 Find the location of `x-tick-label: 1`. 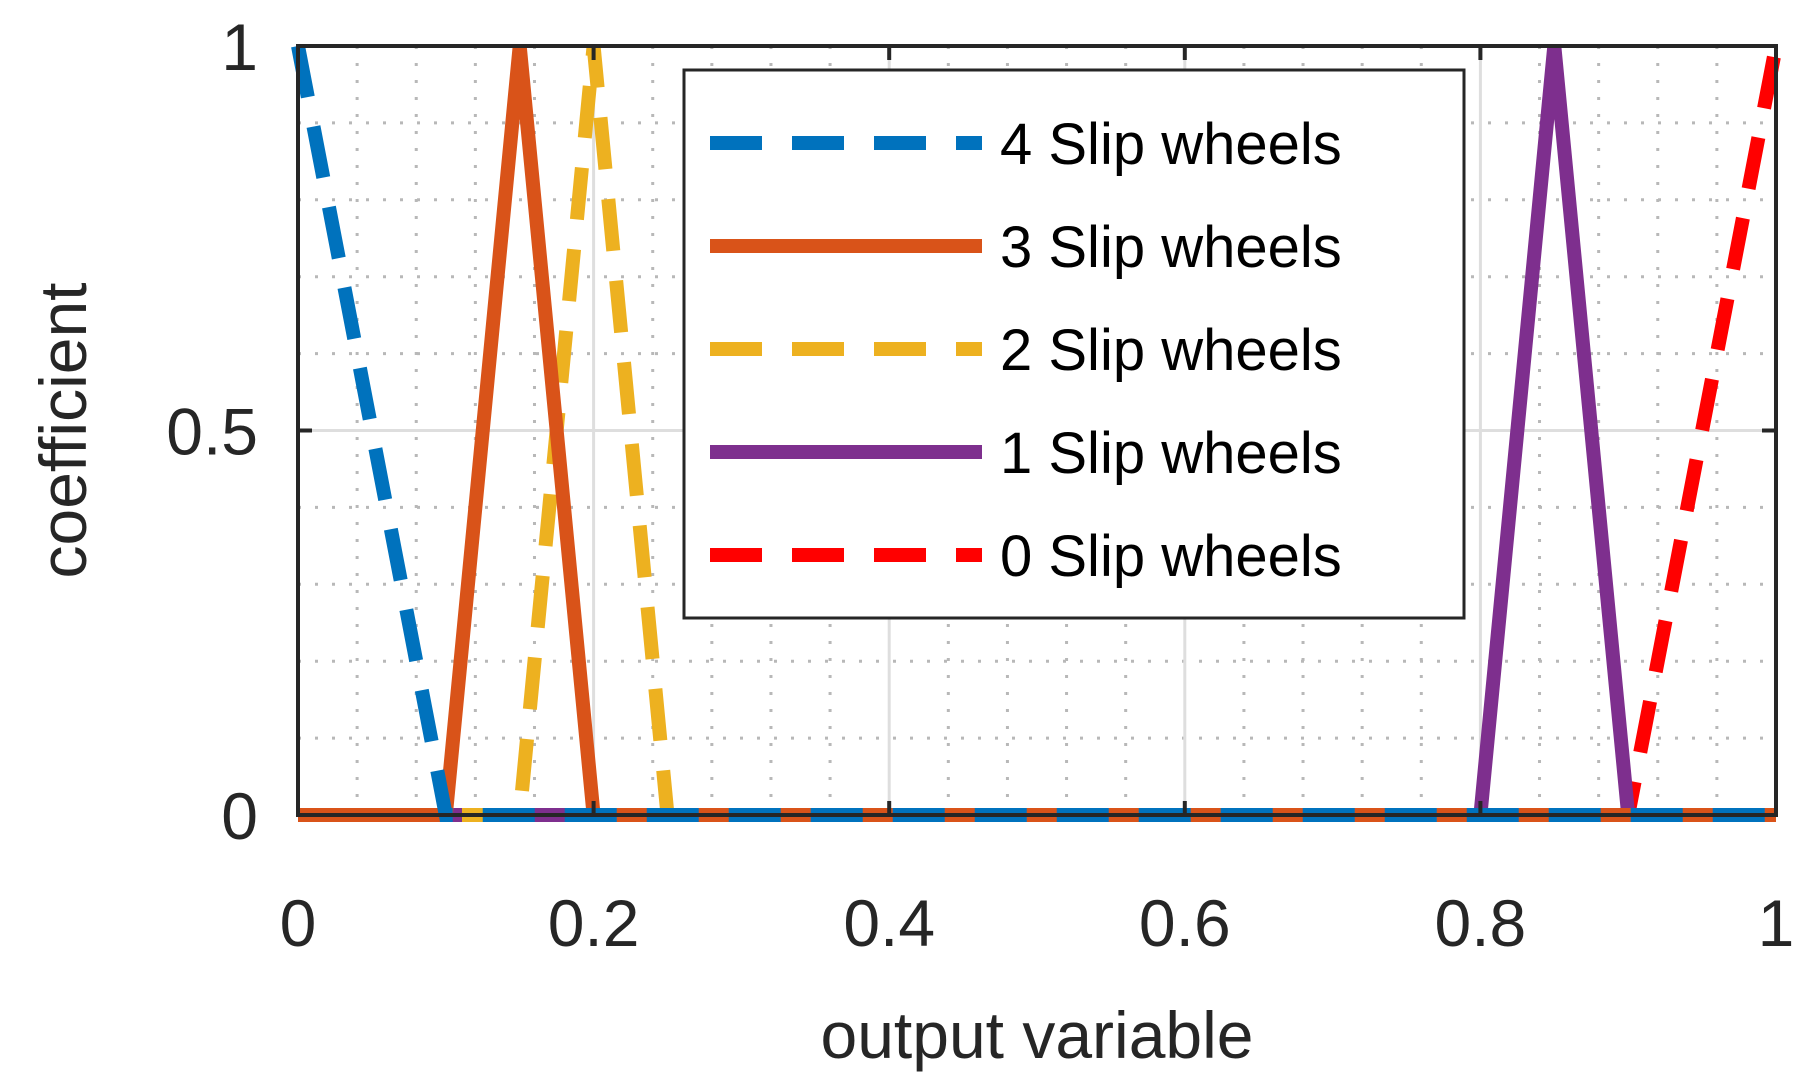

x-tick-label: 1 is located at coordinates (1776, 923).